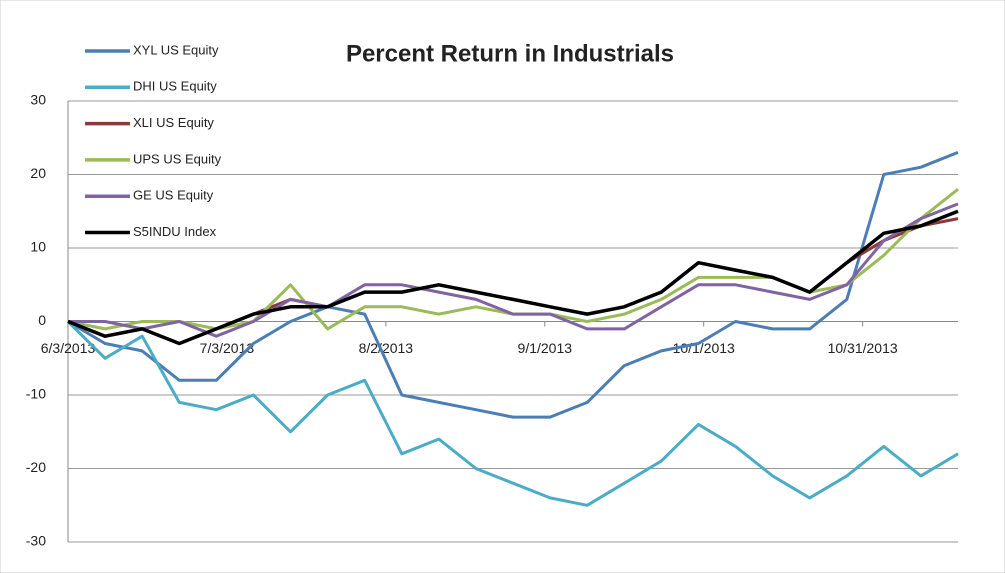  Describe the element at coordinates (68, 348) in the screenshot. I see `x-tick-label: 6/3/2013` at that location.